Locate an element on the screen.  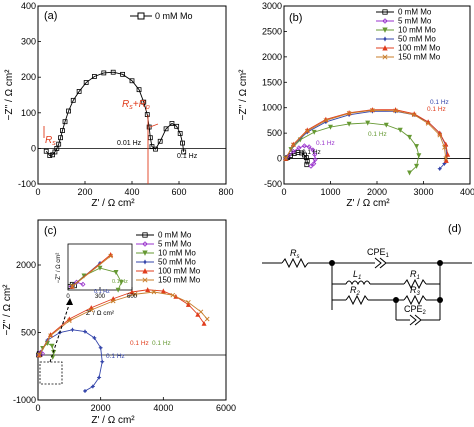
legend-text: 10 mM Mo is located at coordinates (177, 253).